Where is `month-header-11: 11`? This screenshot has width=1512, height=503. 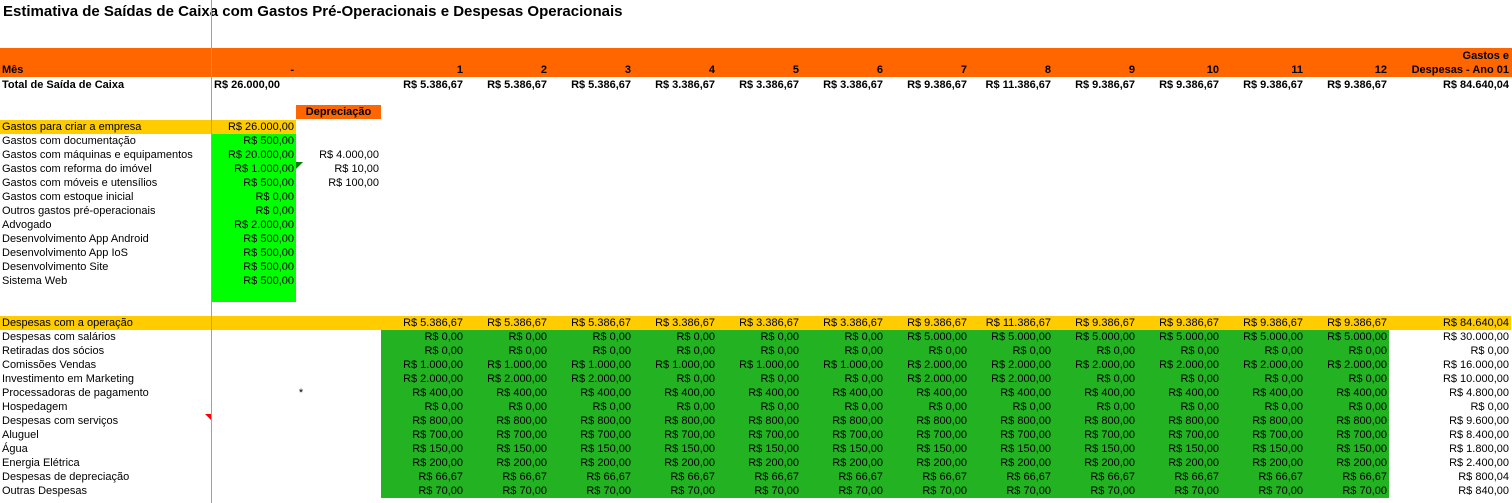 month-header-11: 11 is located at coordinates (1297, 70).